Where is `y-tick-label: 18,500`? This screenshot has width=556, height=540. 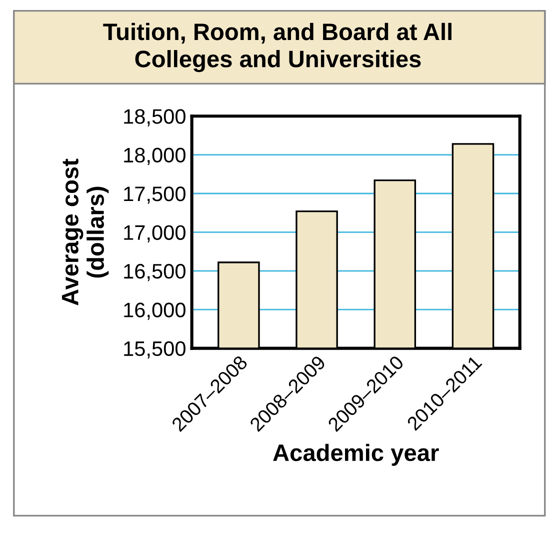 y-tick-label: 18,500 is located at coordinates (155, 117).